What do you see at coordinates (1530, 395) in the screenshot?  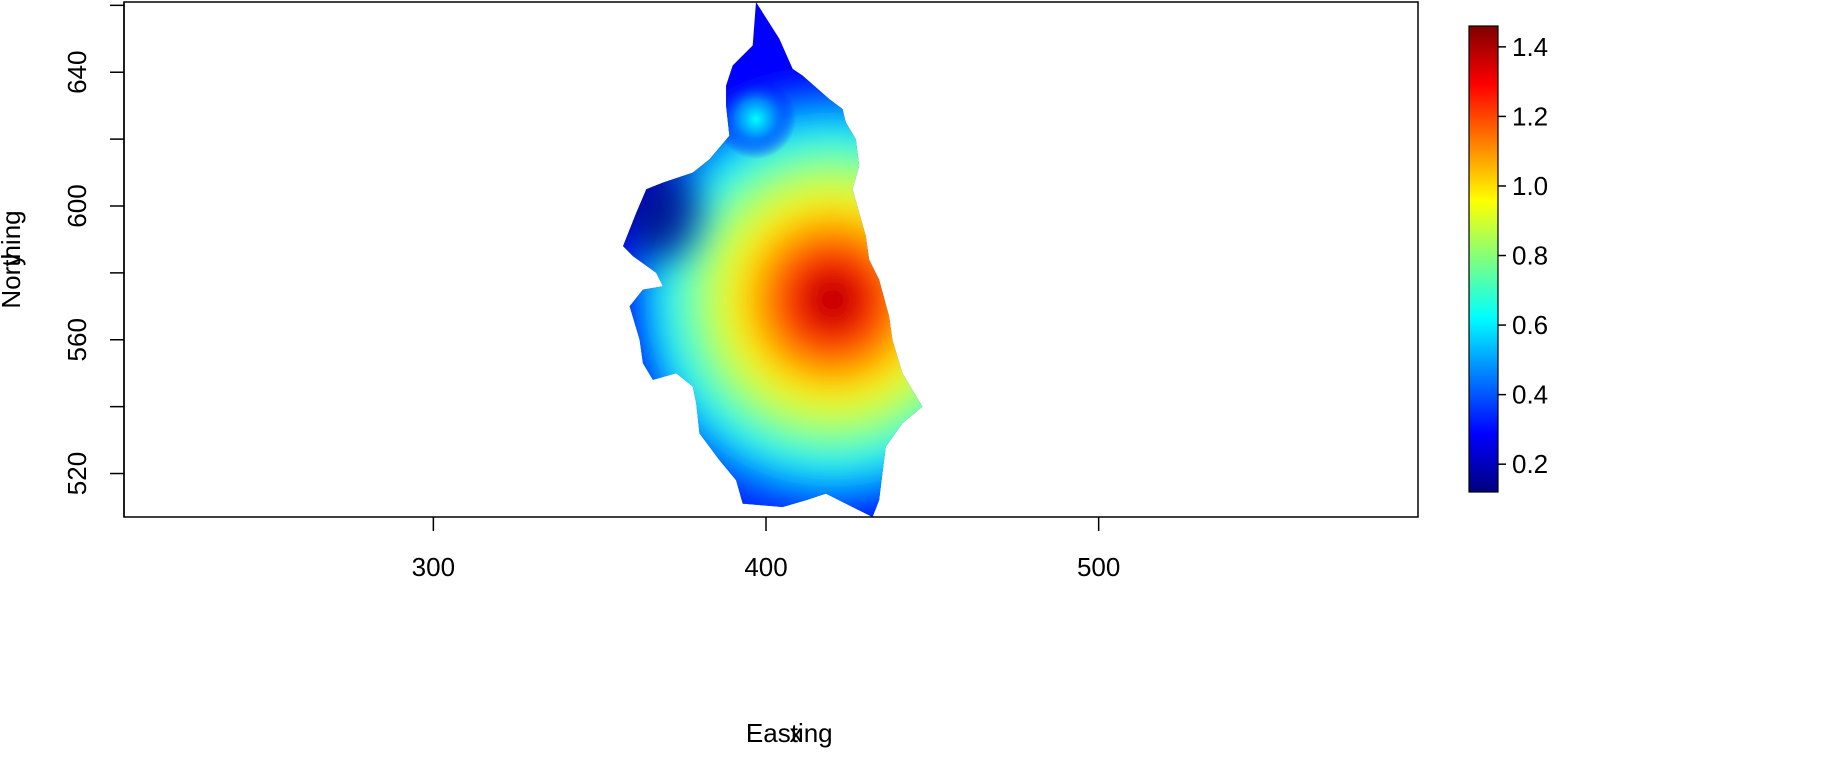 I see `colorbar-tick-label: 0.4` at bounding box center [1530, 395].